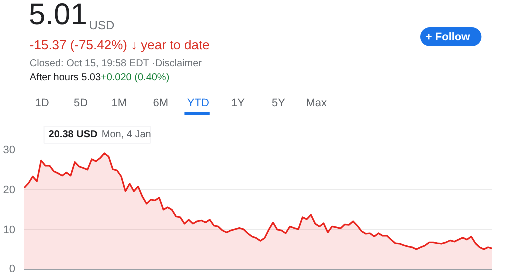 The height and width of the screenshot is (272, 520). Describe the element at coordinates (73, 135) in the screenshot. I see `text: 20.38 USD` at that location.